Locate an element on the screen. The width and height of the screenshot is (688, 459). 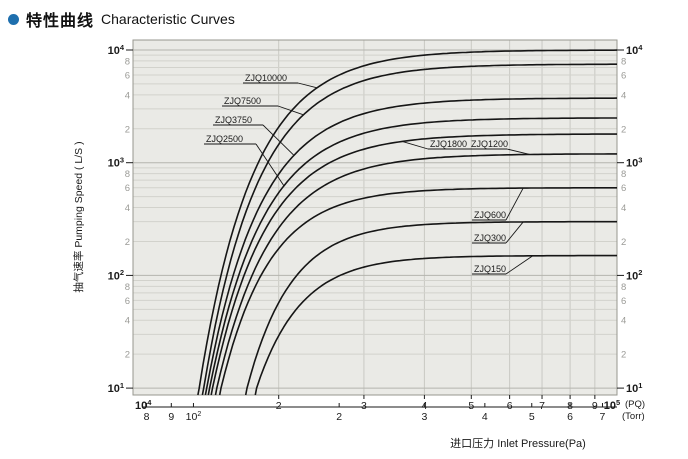
x-pa-decade-label: 104 is located at coordinates (143, 405).